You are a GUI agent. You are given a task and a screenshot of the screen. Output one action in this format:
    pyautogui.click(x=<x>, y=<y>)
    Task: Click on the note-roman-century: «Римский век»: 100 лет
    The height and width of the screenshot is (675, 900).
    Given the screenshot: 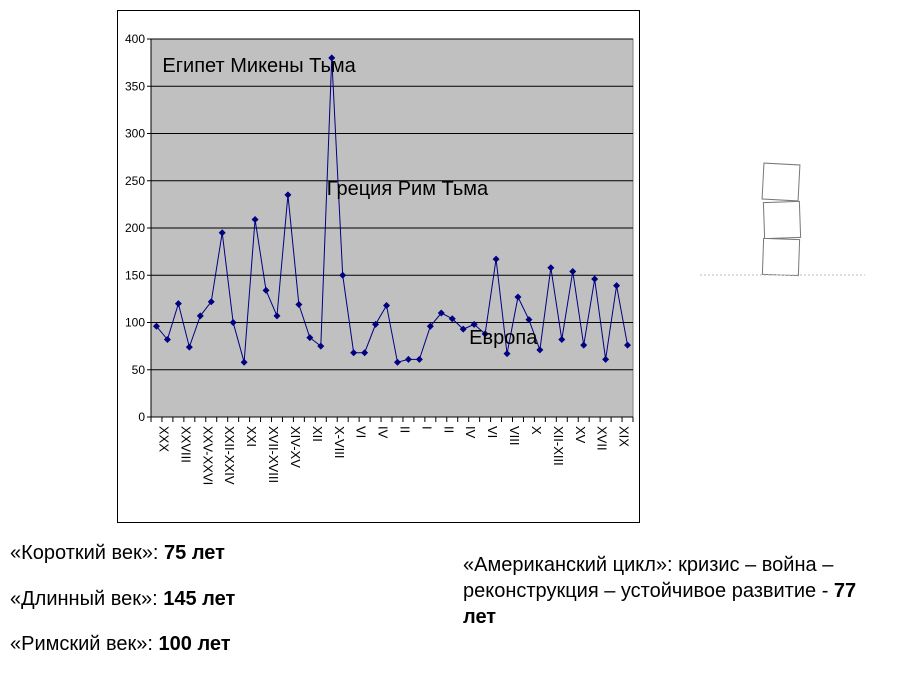 What is the action you would take?
    pyautogui.click(x=120, y=644)
    